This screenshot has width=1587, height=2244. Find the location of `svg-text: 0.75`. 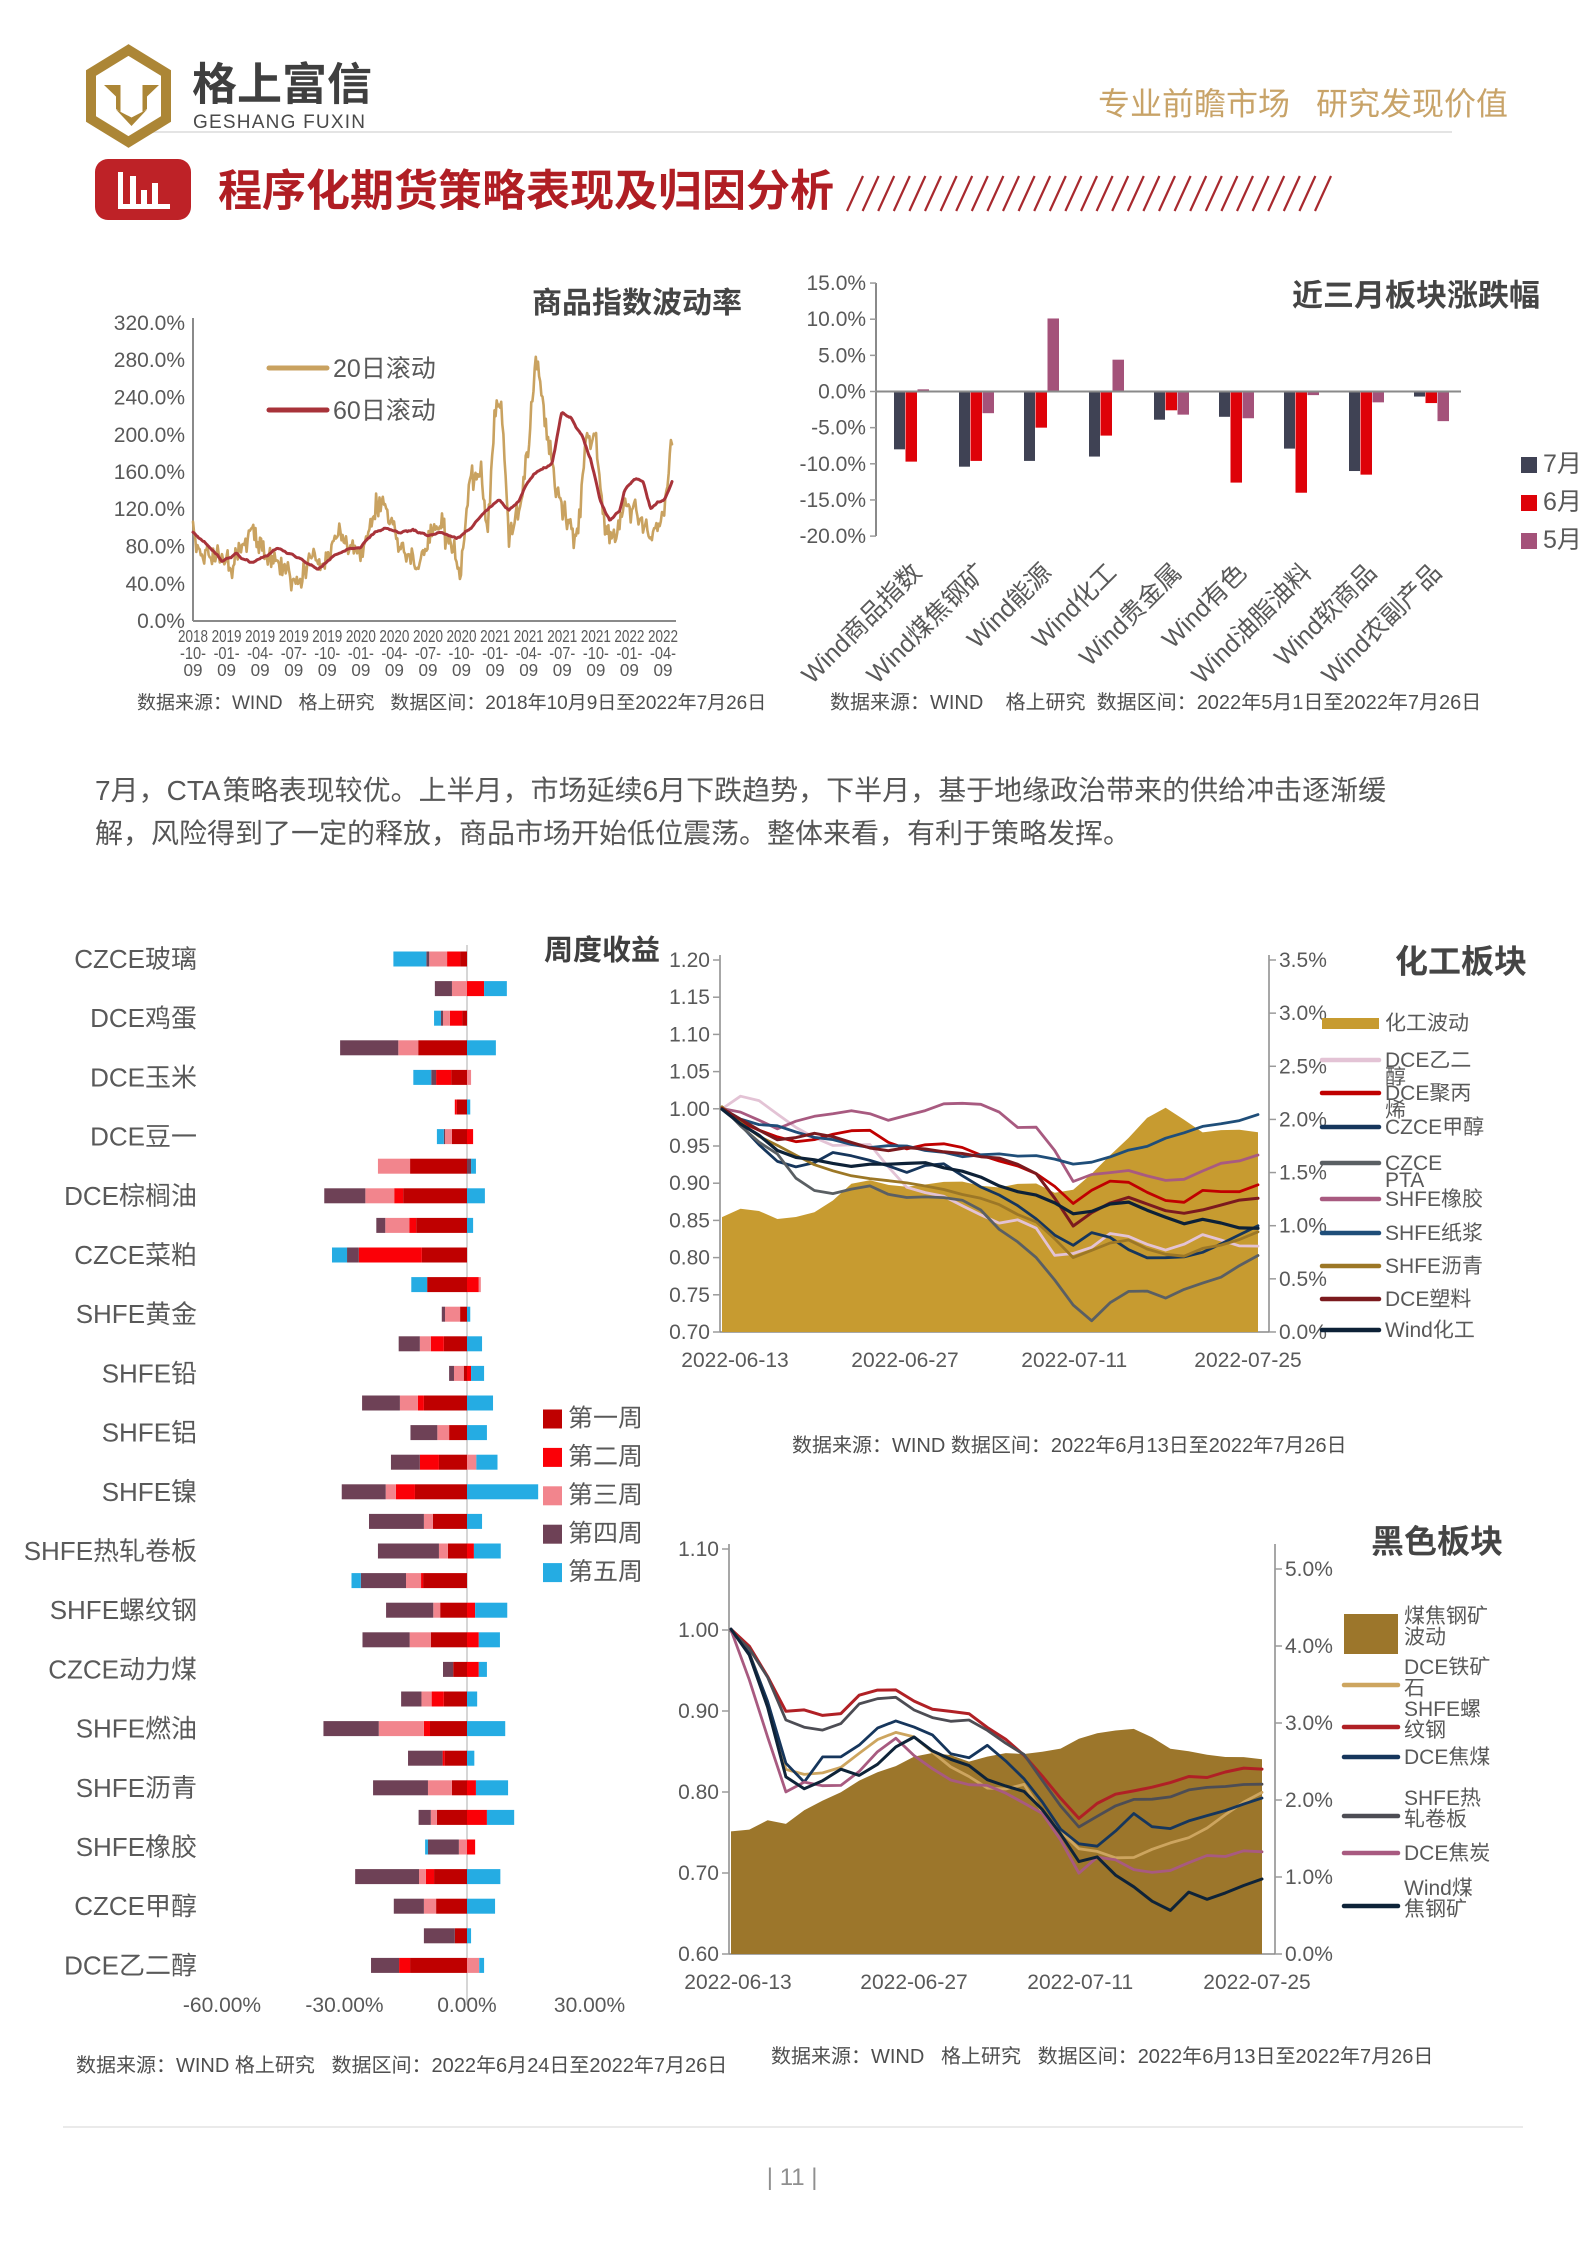

svg-text: 0.75 is located at coordinates (689, 1295).